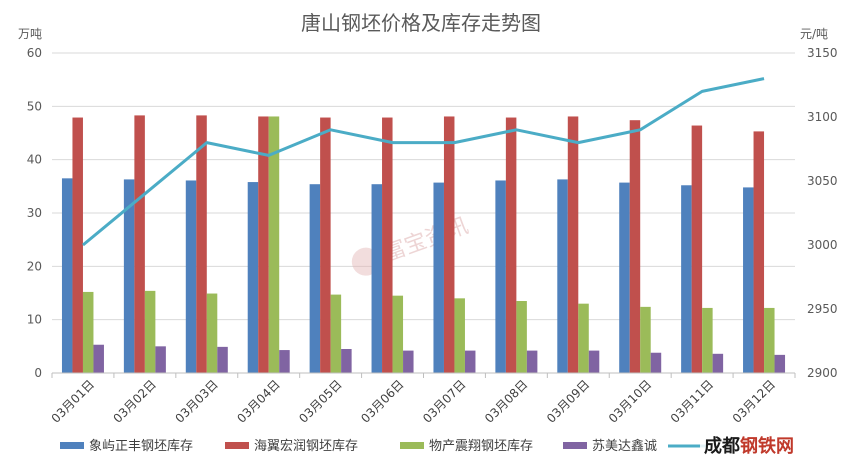 This screenshot has height=466, width=843. I want to click on right-y-tick-label: 3000, so click(822, 245).